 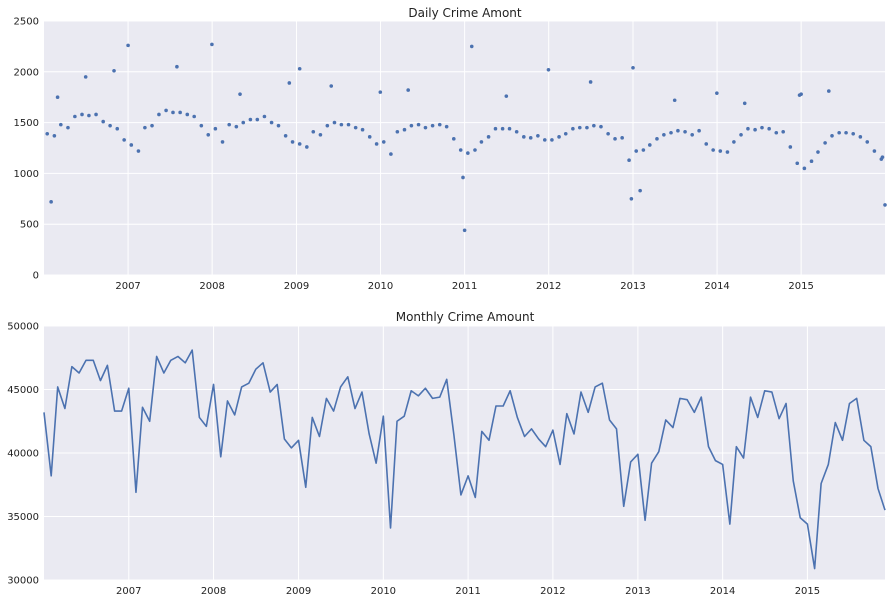 I want to click on x-tick-label: 2015, so click(x=800, y=286).